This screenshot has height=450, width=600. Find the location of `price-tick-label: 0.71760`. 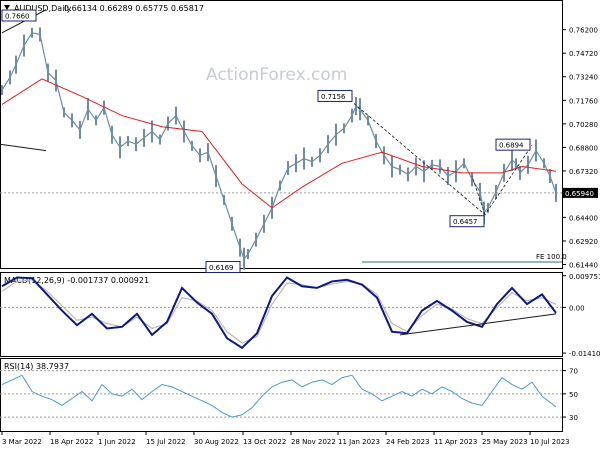

price-tick-label: 0.71760 is located at coordinates (583, 101).